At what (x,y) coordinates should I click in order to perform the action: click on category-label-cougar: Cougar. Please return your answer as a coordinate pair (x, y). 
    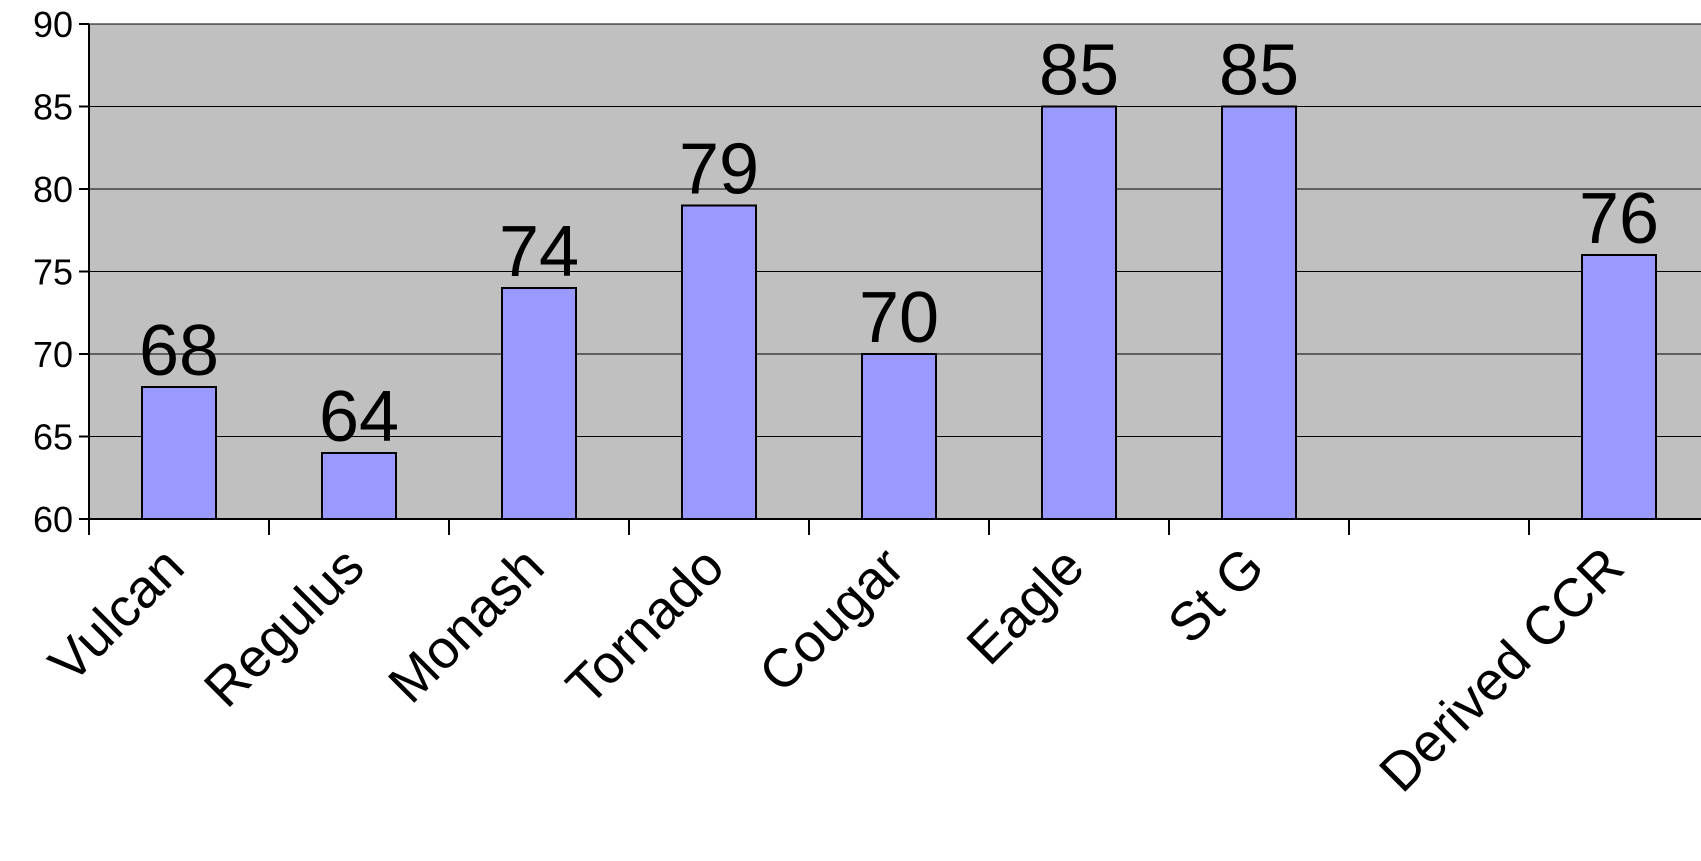
    Looking at the image, I should click on (832, 620).